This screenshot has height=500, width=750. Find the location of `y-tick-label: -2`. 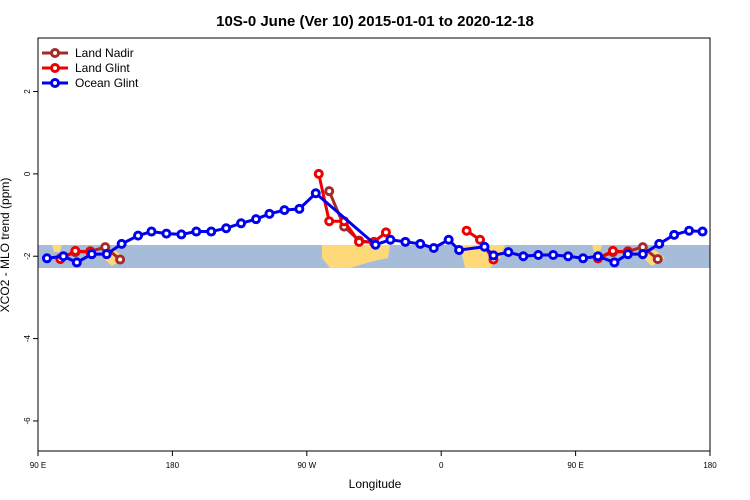

y-tick-label: -2 is located at coordinates (27, 256).